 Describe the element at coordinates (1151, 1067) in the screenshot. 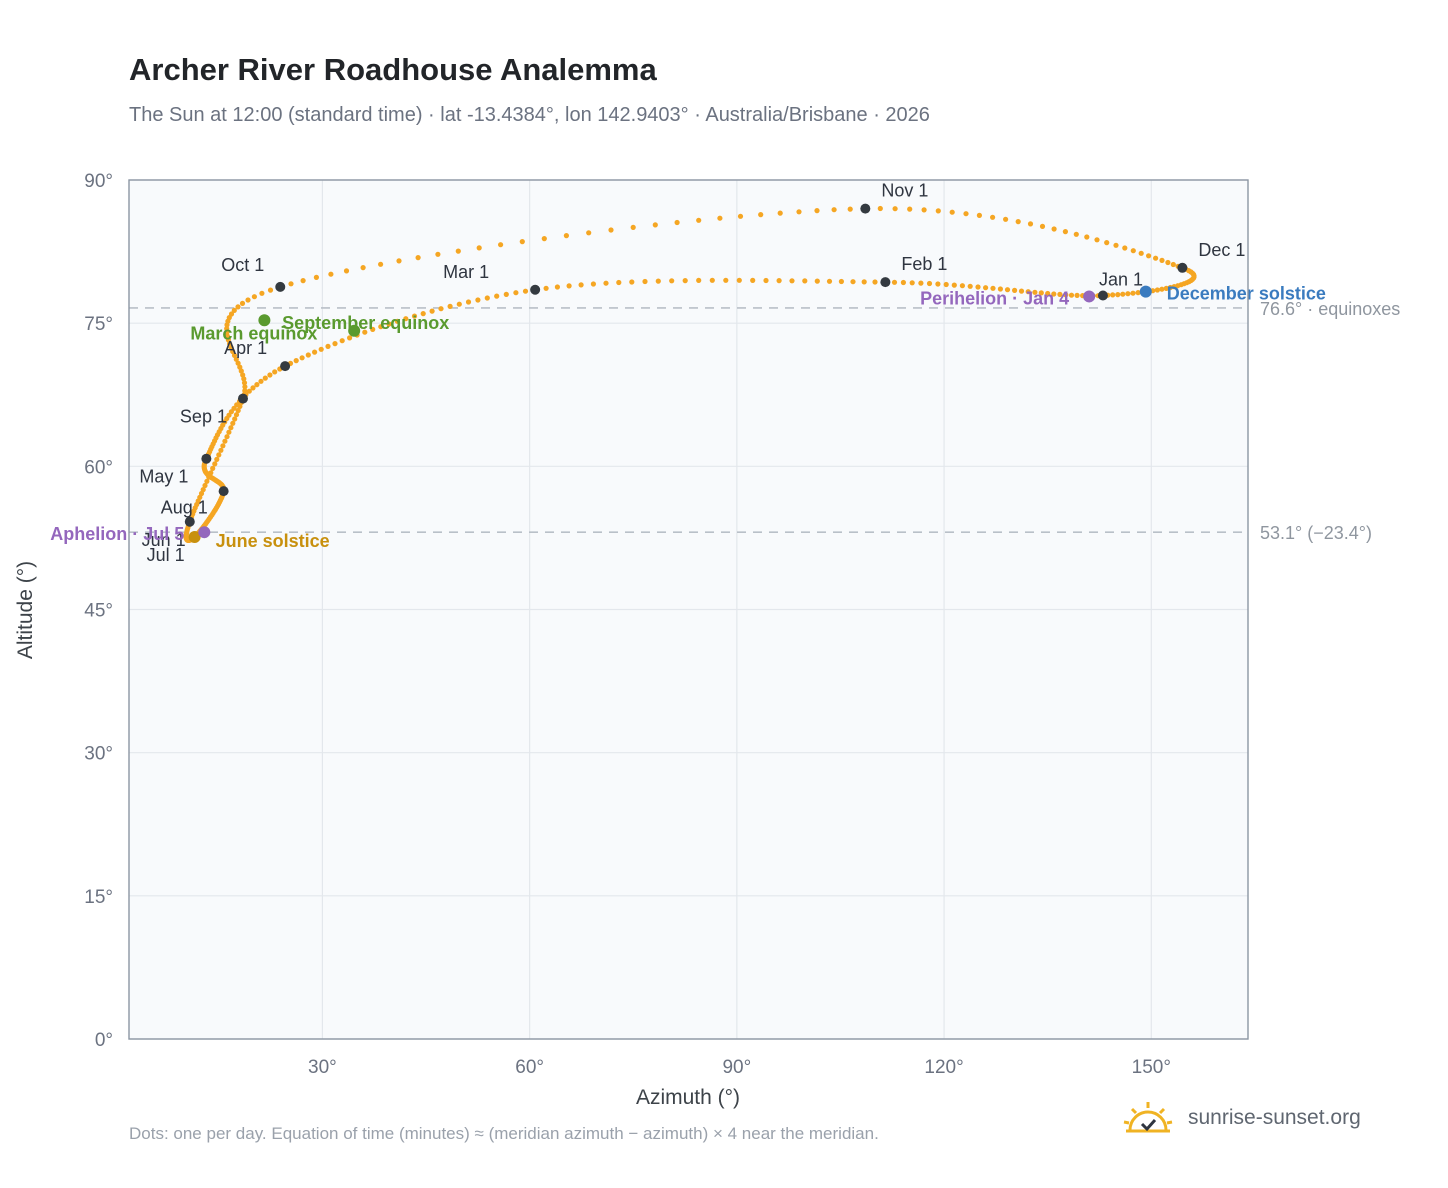

I see `x-tick-label: 150°` at that location.